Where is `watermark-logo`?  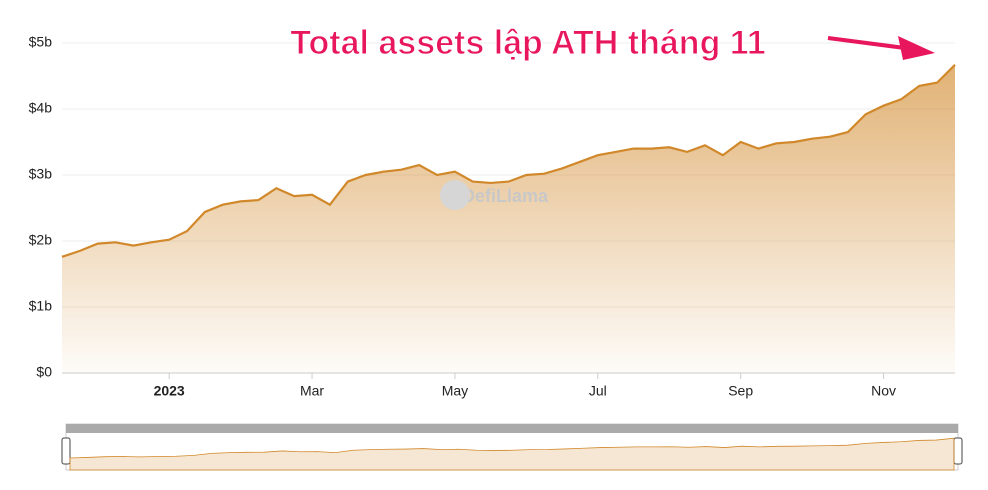
watermark-logo is located at coordinates (455, 195).